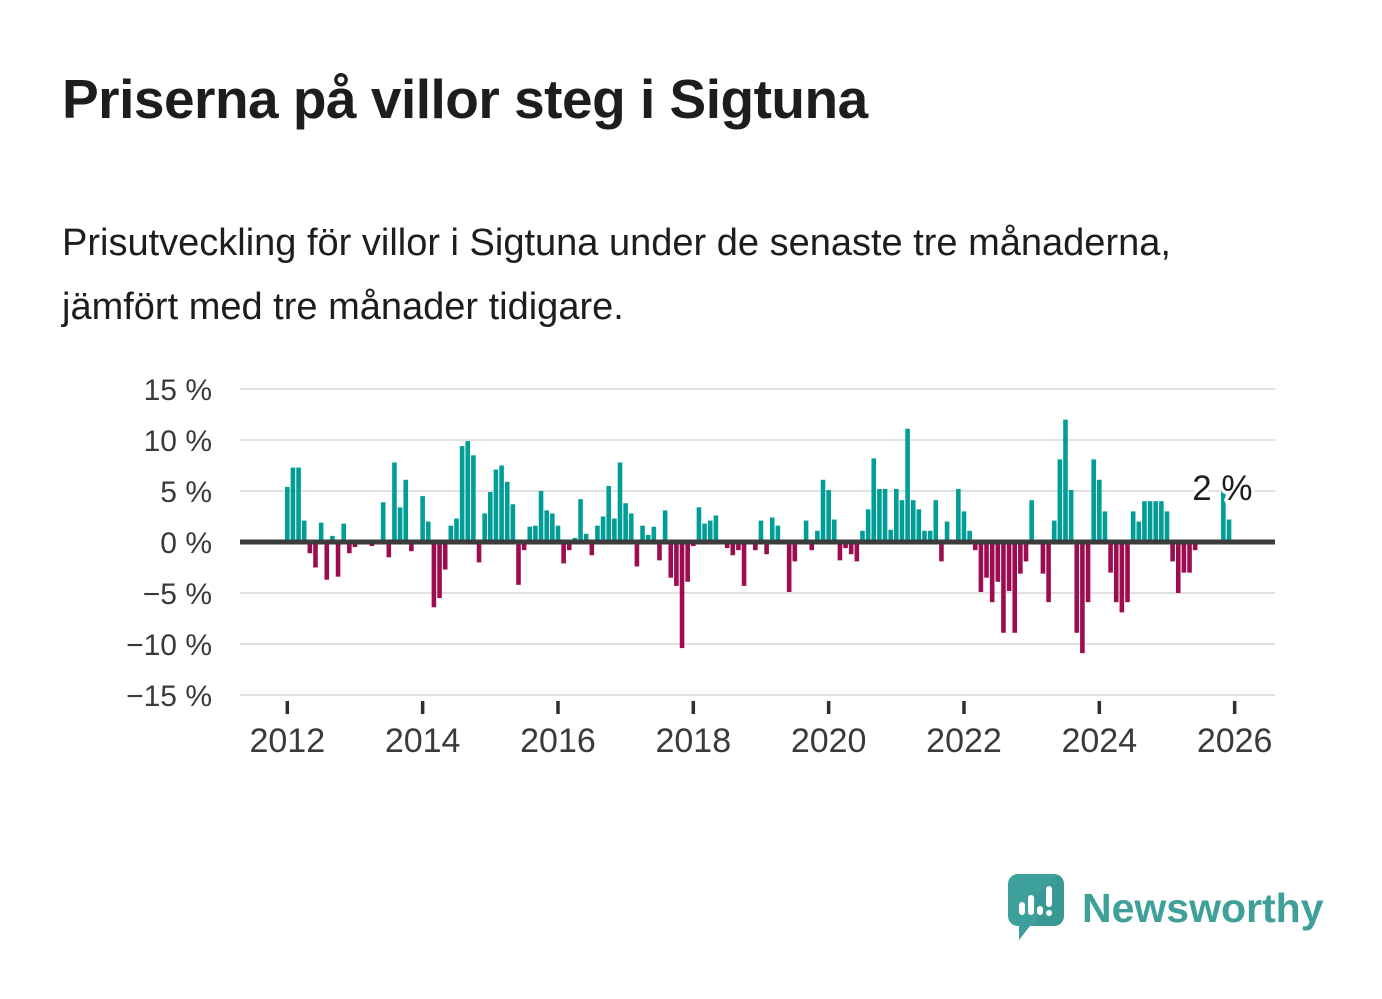  Describe the element at coordinates (169, 645) in the screenshot. I see `y-tick-label: −10 %` at that location.